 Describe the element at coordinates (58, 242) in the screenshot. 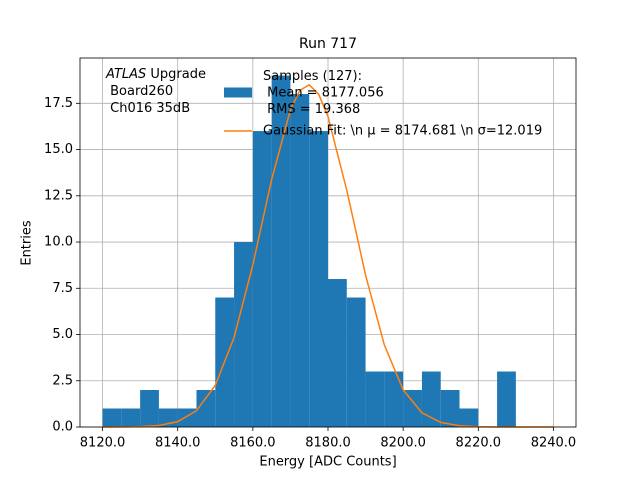

I see `y-tick-label: 10.0` at that location.